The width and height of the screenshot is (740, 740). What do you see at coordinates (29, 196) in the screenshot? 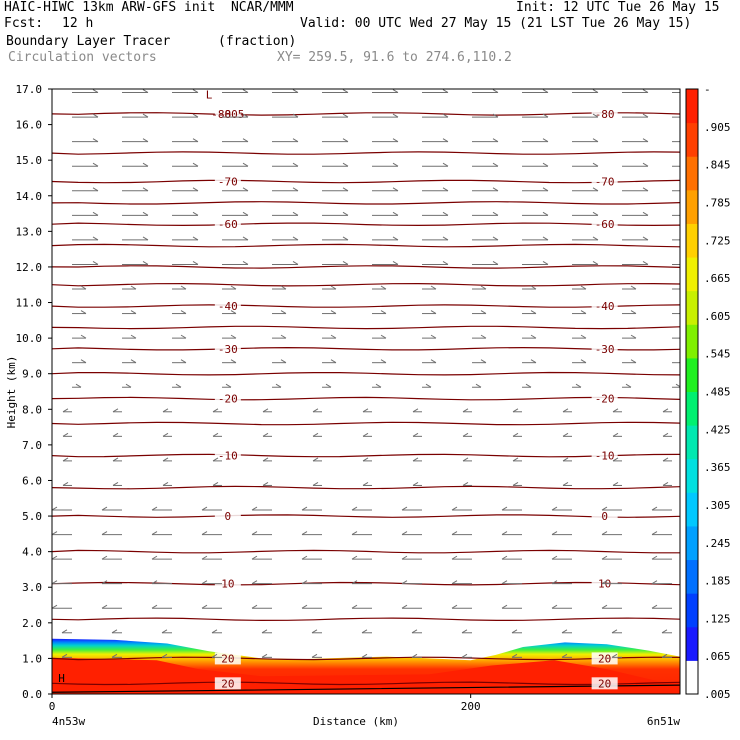
I see `y-tick-label: 14.0` at bounding box center [29, 196].